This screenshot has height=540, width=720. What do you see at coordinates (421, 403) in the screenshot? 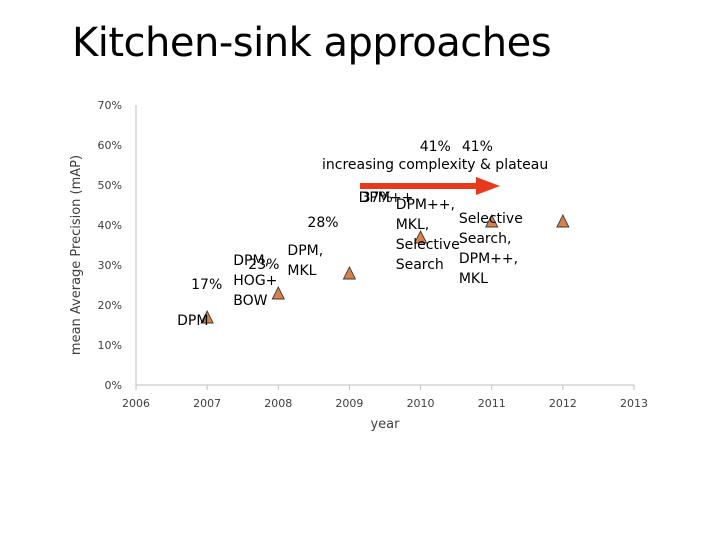
I see `x-tick-label: 2010` at bounding box center [421, 403].